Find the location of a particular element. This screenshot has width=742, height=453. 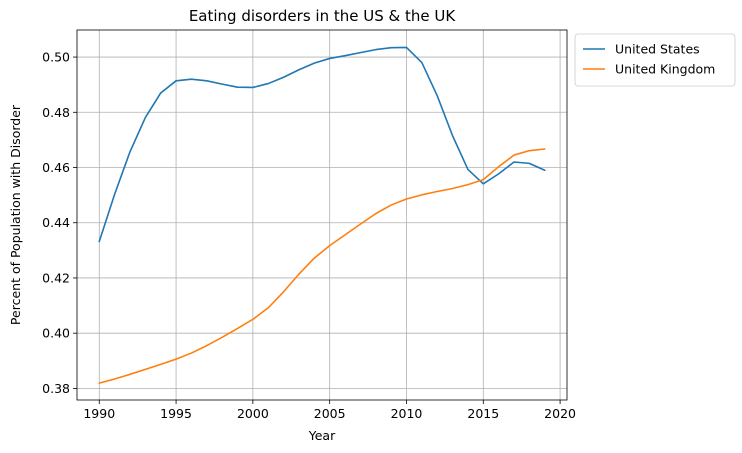

y-axis-ticks: 0.38 0.40 0.42 0.44 0.46 0.48 0.50 is located at coordinates (59, 223).